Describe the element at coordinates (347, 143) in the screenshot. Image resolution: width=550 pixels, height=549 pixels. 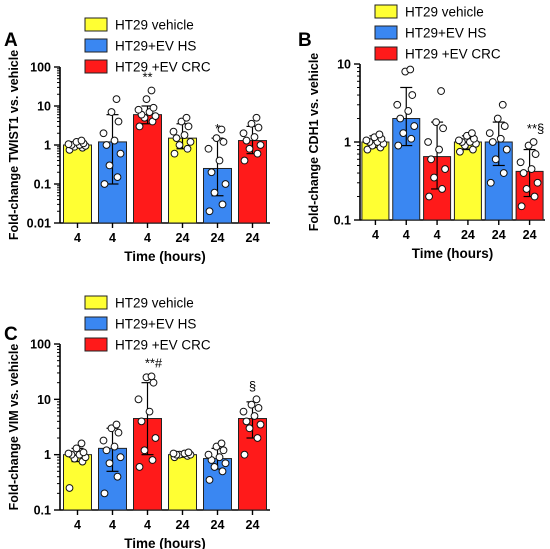
I see `y-tick-label: 1` at that location.